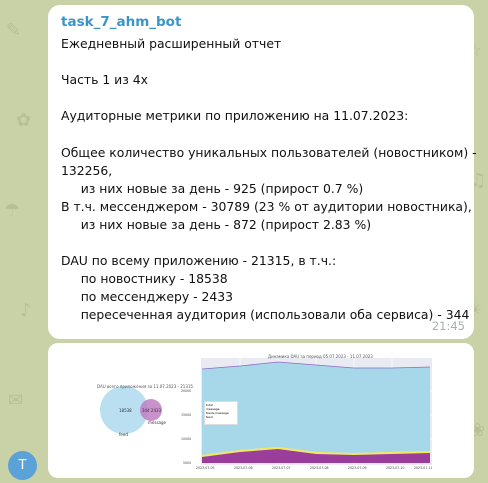 This screenshot has width=488, height=483. I want to click on y-tick: 5000, so click(187, 463).